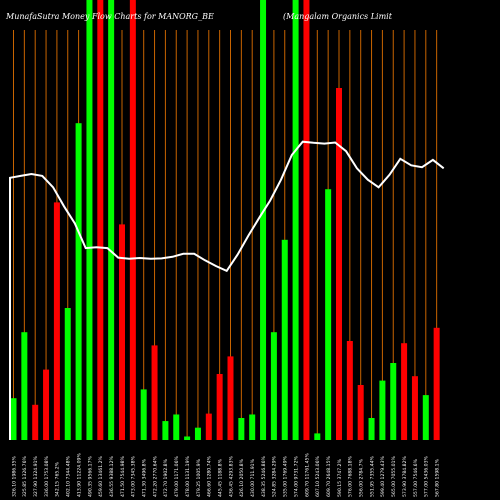  I want to click on x-tick-label: 436.45 4293.83%, so click(231, 476).